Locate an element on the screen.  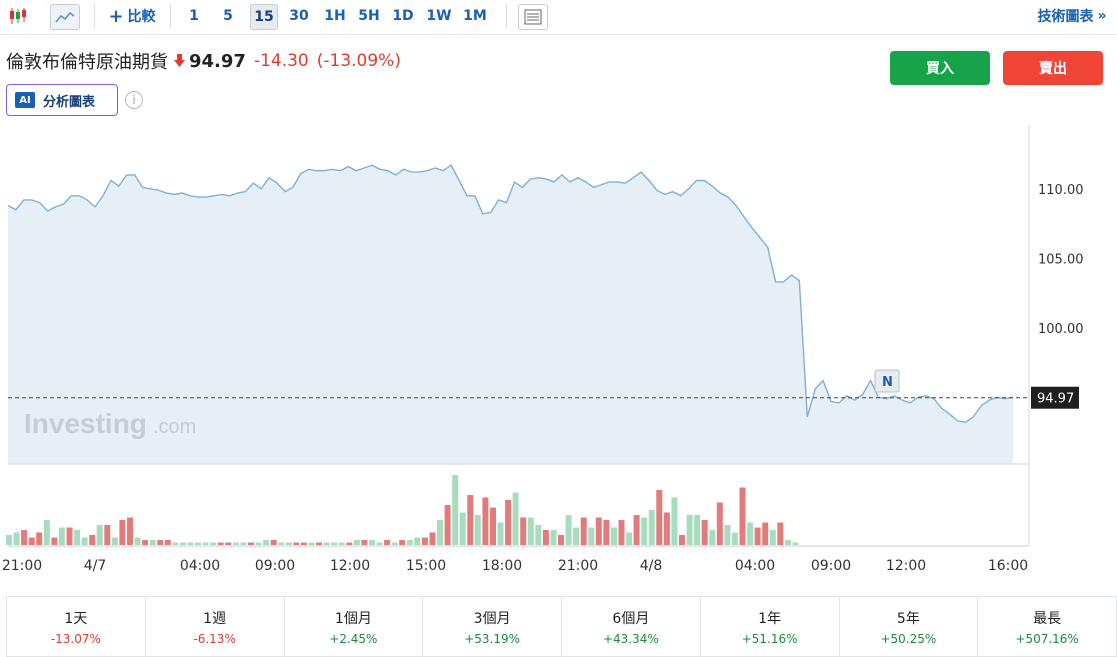
table-view-icon is located at coordinates (533, 17).